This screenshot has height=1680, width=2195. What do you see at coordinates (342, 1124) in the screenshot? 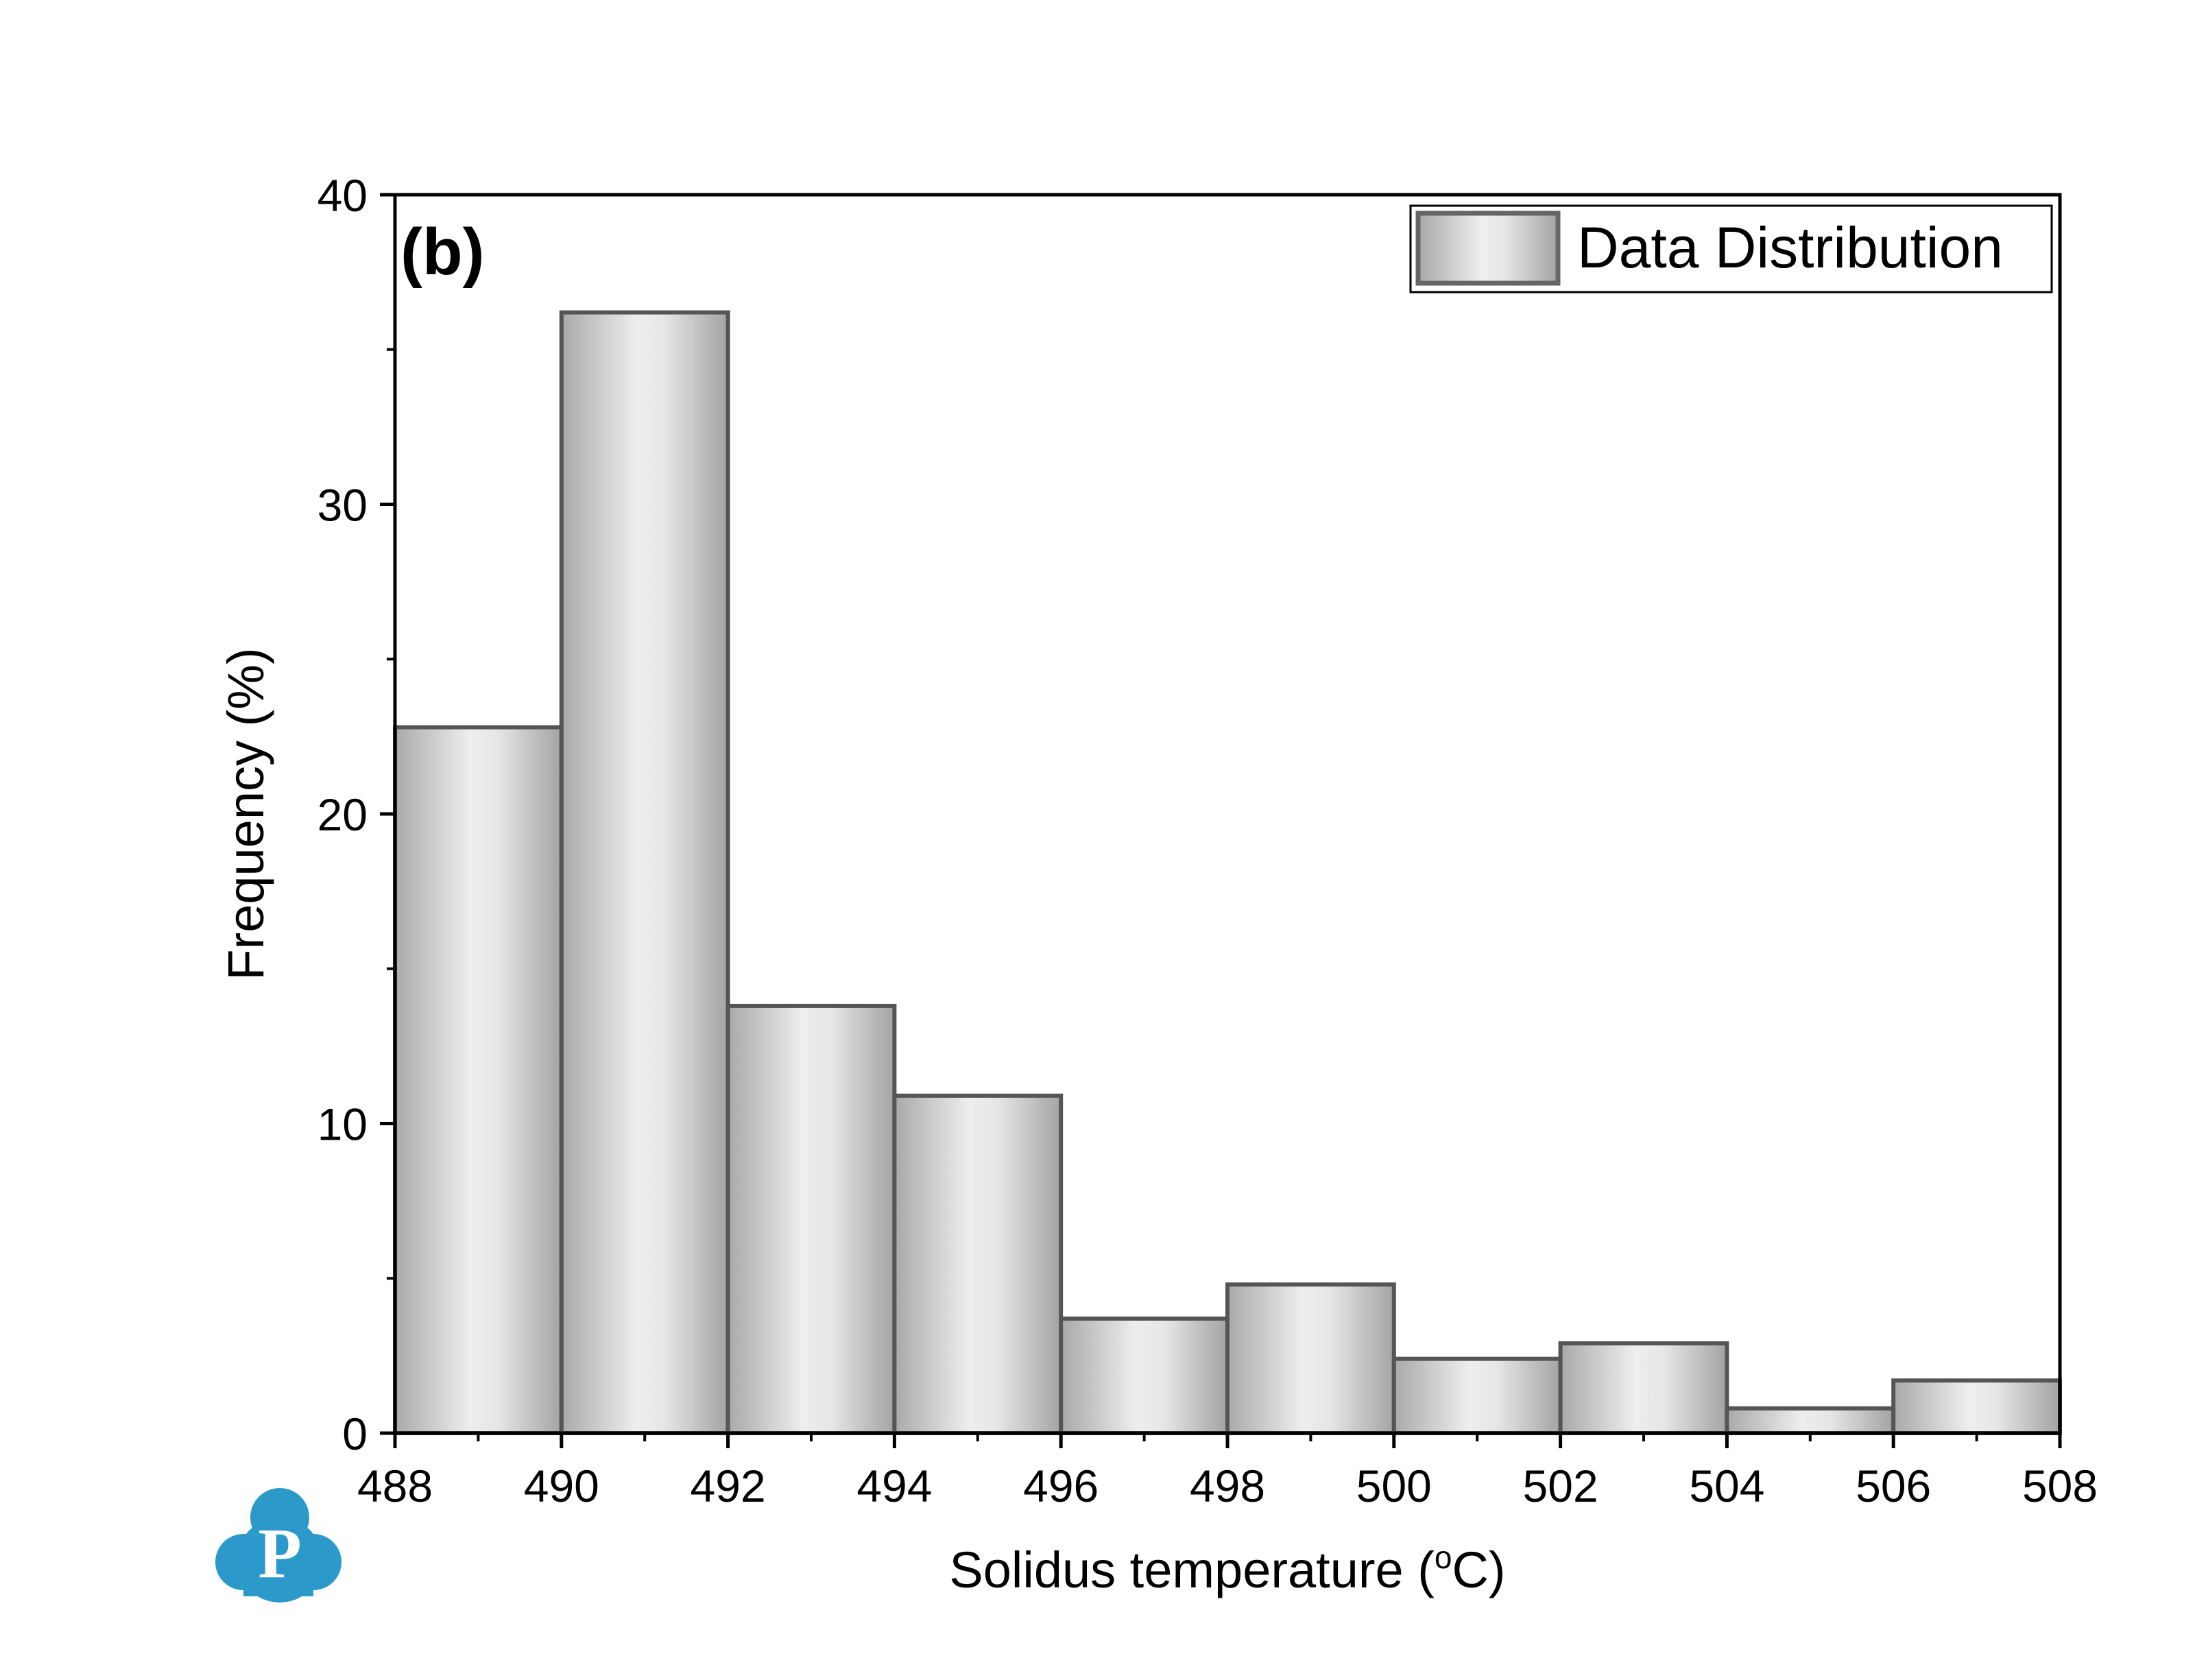
I see `y-tick-label: 10` at bounding box center [342, 1124].